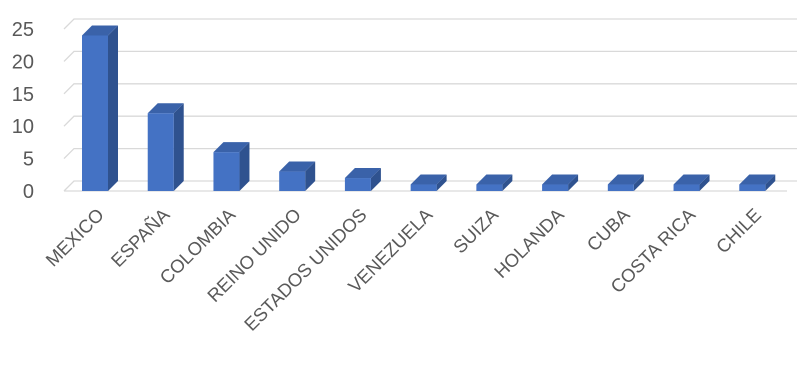  What do you see at coordinates (23, 127) in the screenshot?
I see `y-tick-label: 10` at bounding box center [23, 127].